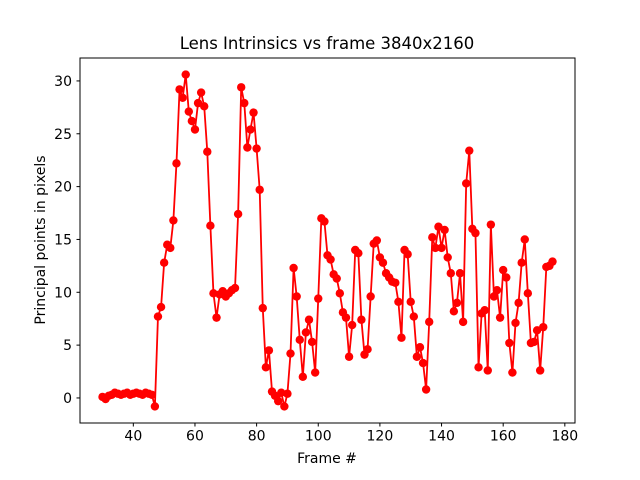 The height and width of the screenshot is (480, 640). Describe the element at coordinates (327, 43) in the screenshot. I see `chart-title: Lens Intrinsics vs frame 3840x2160` at that location.